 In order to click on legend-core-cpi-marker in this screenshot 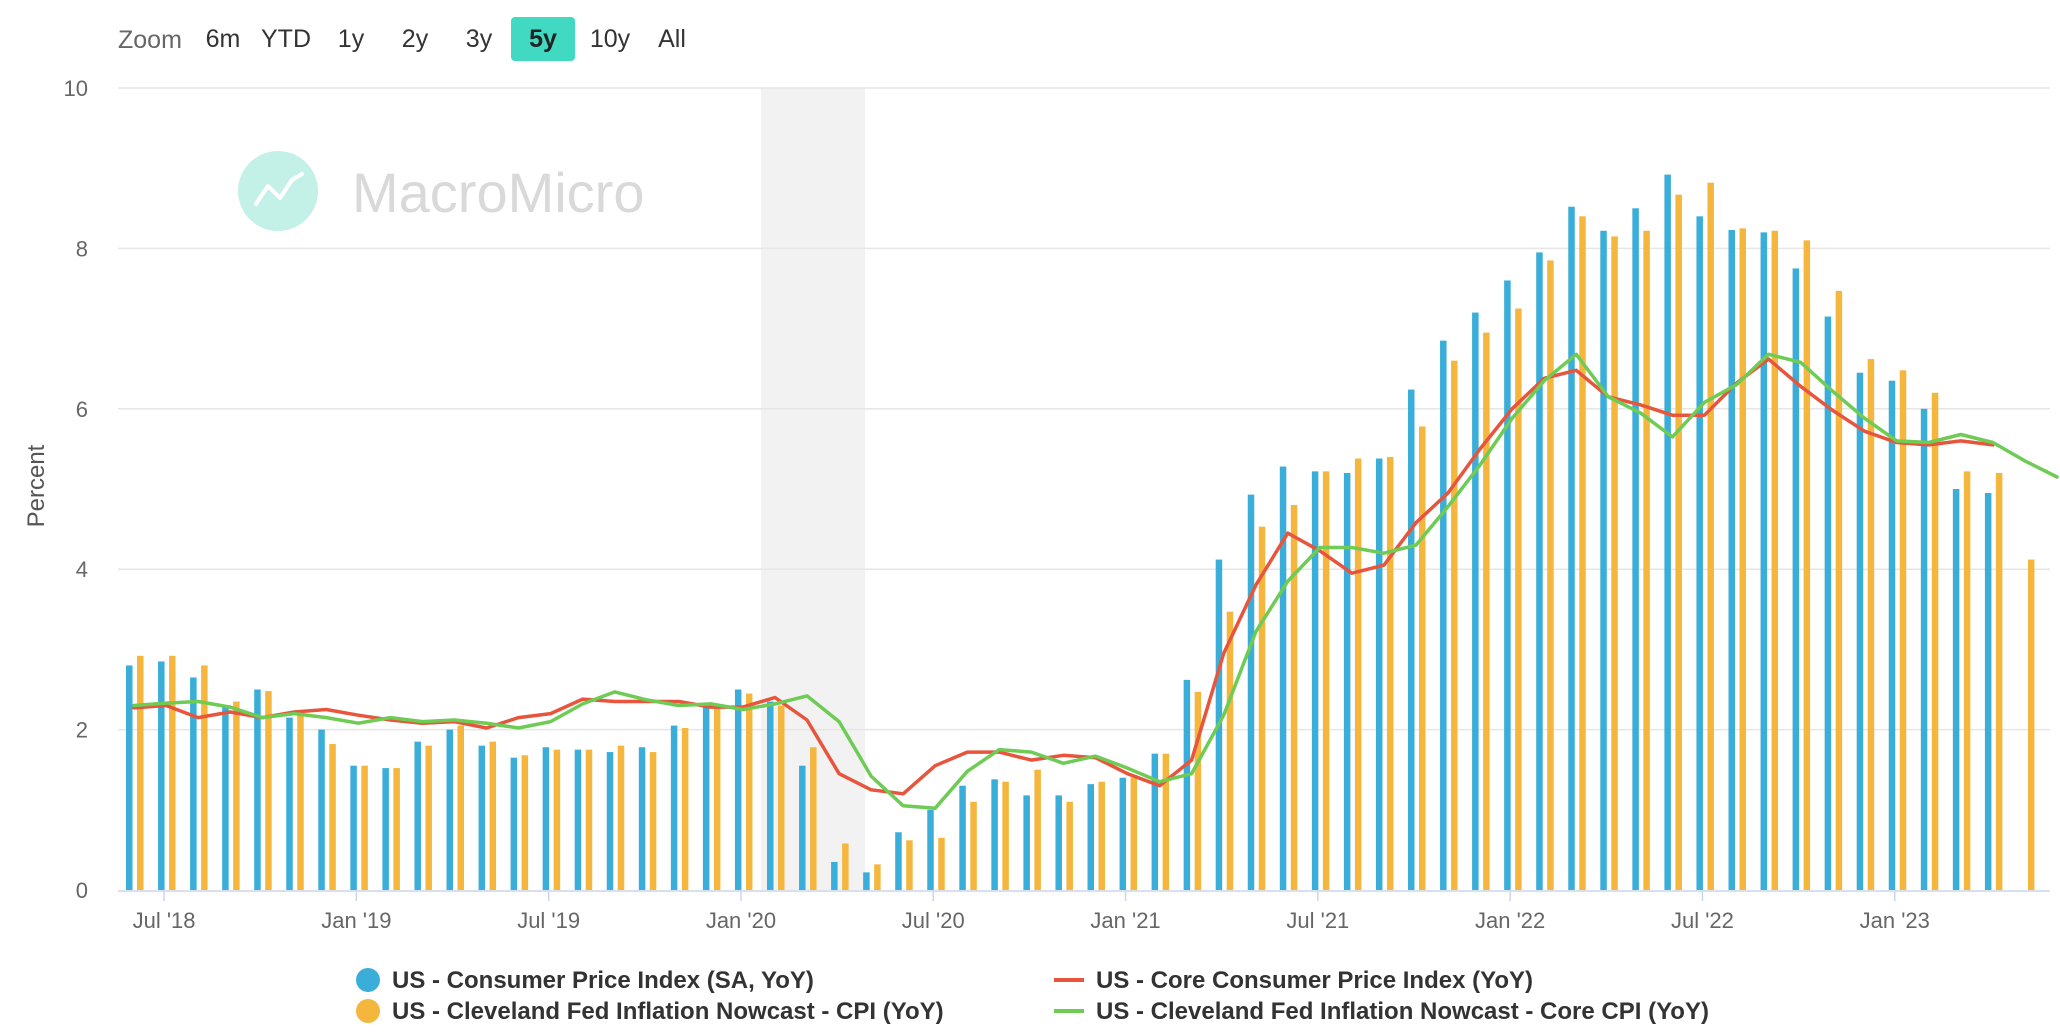, I will do `click(1069, 980)`.